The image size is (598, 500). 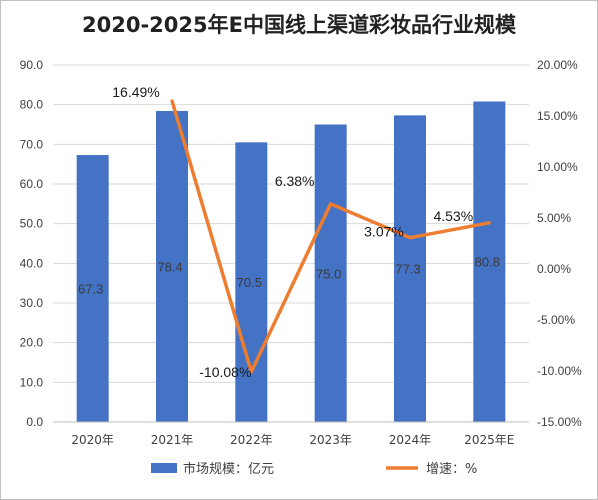 I want to click on y-left-tick-label: 50.0, so click(x=32, y=224).